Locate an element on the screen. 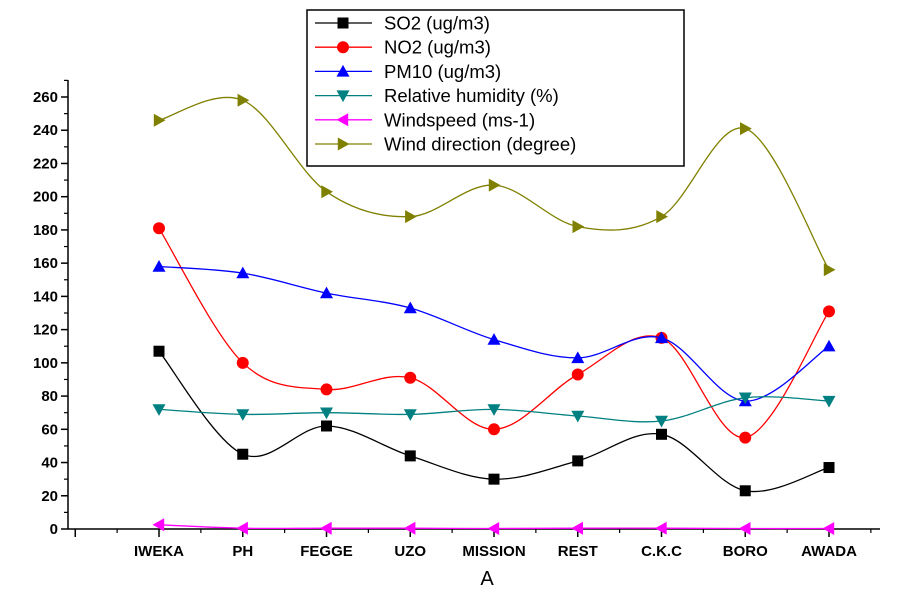 The width and height of the screenshot is (897, 592). y-tick-label: 260 is located at coordinates (45, 97).